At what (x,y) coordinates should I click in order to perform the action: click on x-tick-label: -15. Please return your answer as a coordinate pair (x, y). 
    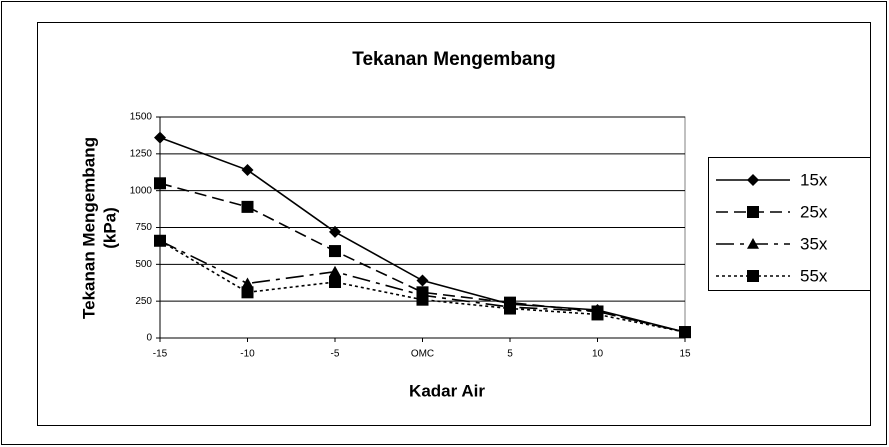
    Looking at the image, I should click on (160, 354).